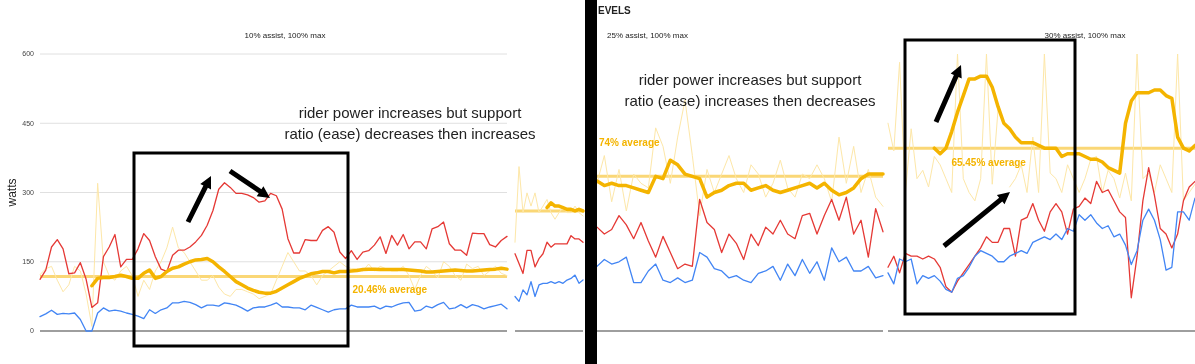  What do you see at coordinates (12, 193) in the screenshot?
I see `y-axis-title: watts` at bounding box center [12, 193].